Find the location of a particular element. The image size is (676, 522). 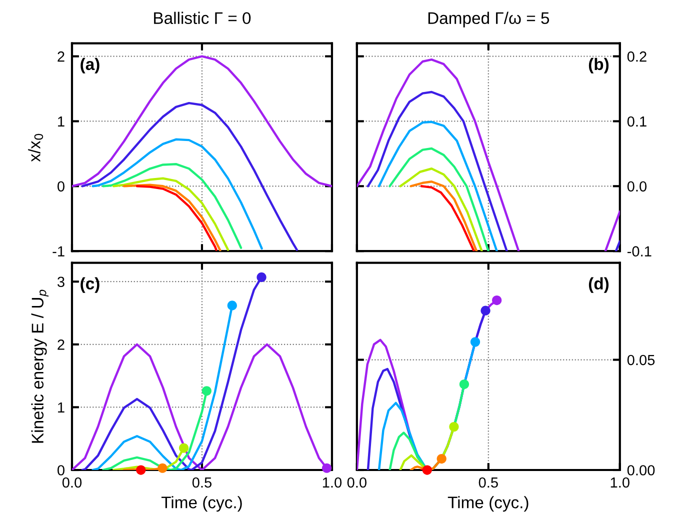

y-tick-label: 0.0 is located at coordinates (637, 186).